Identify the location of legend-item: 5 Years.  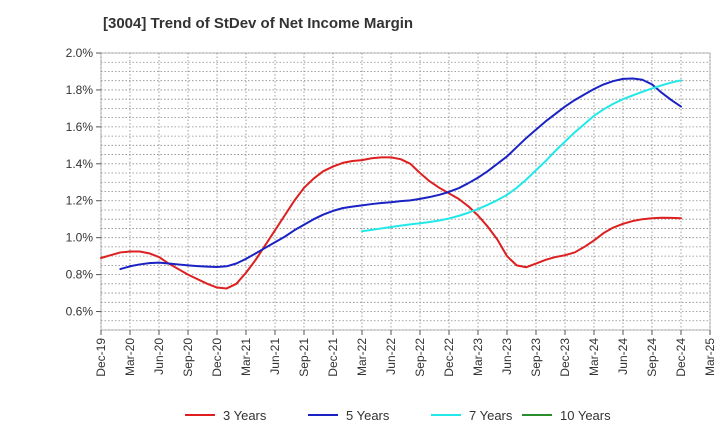
(349, 415).